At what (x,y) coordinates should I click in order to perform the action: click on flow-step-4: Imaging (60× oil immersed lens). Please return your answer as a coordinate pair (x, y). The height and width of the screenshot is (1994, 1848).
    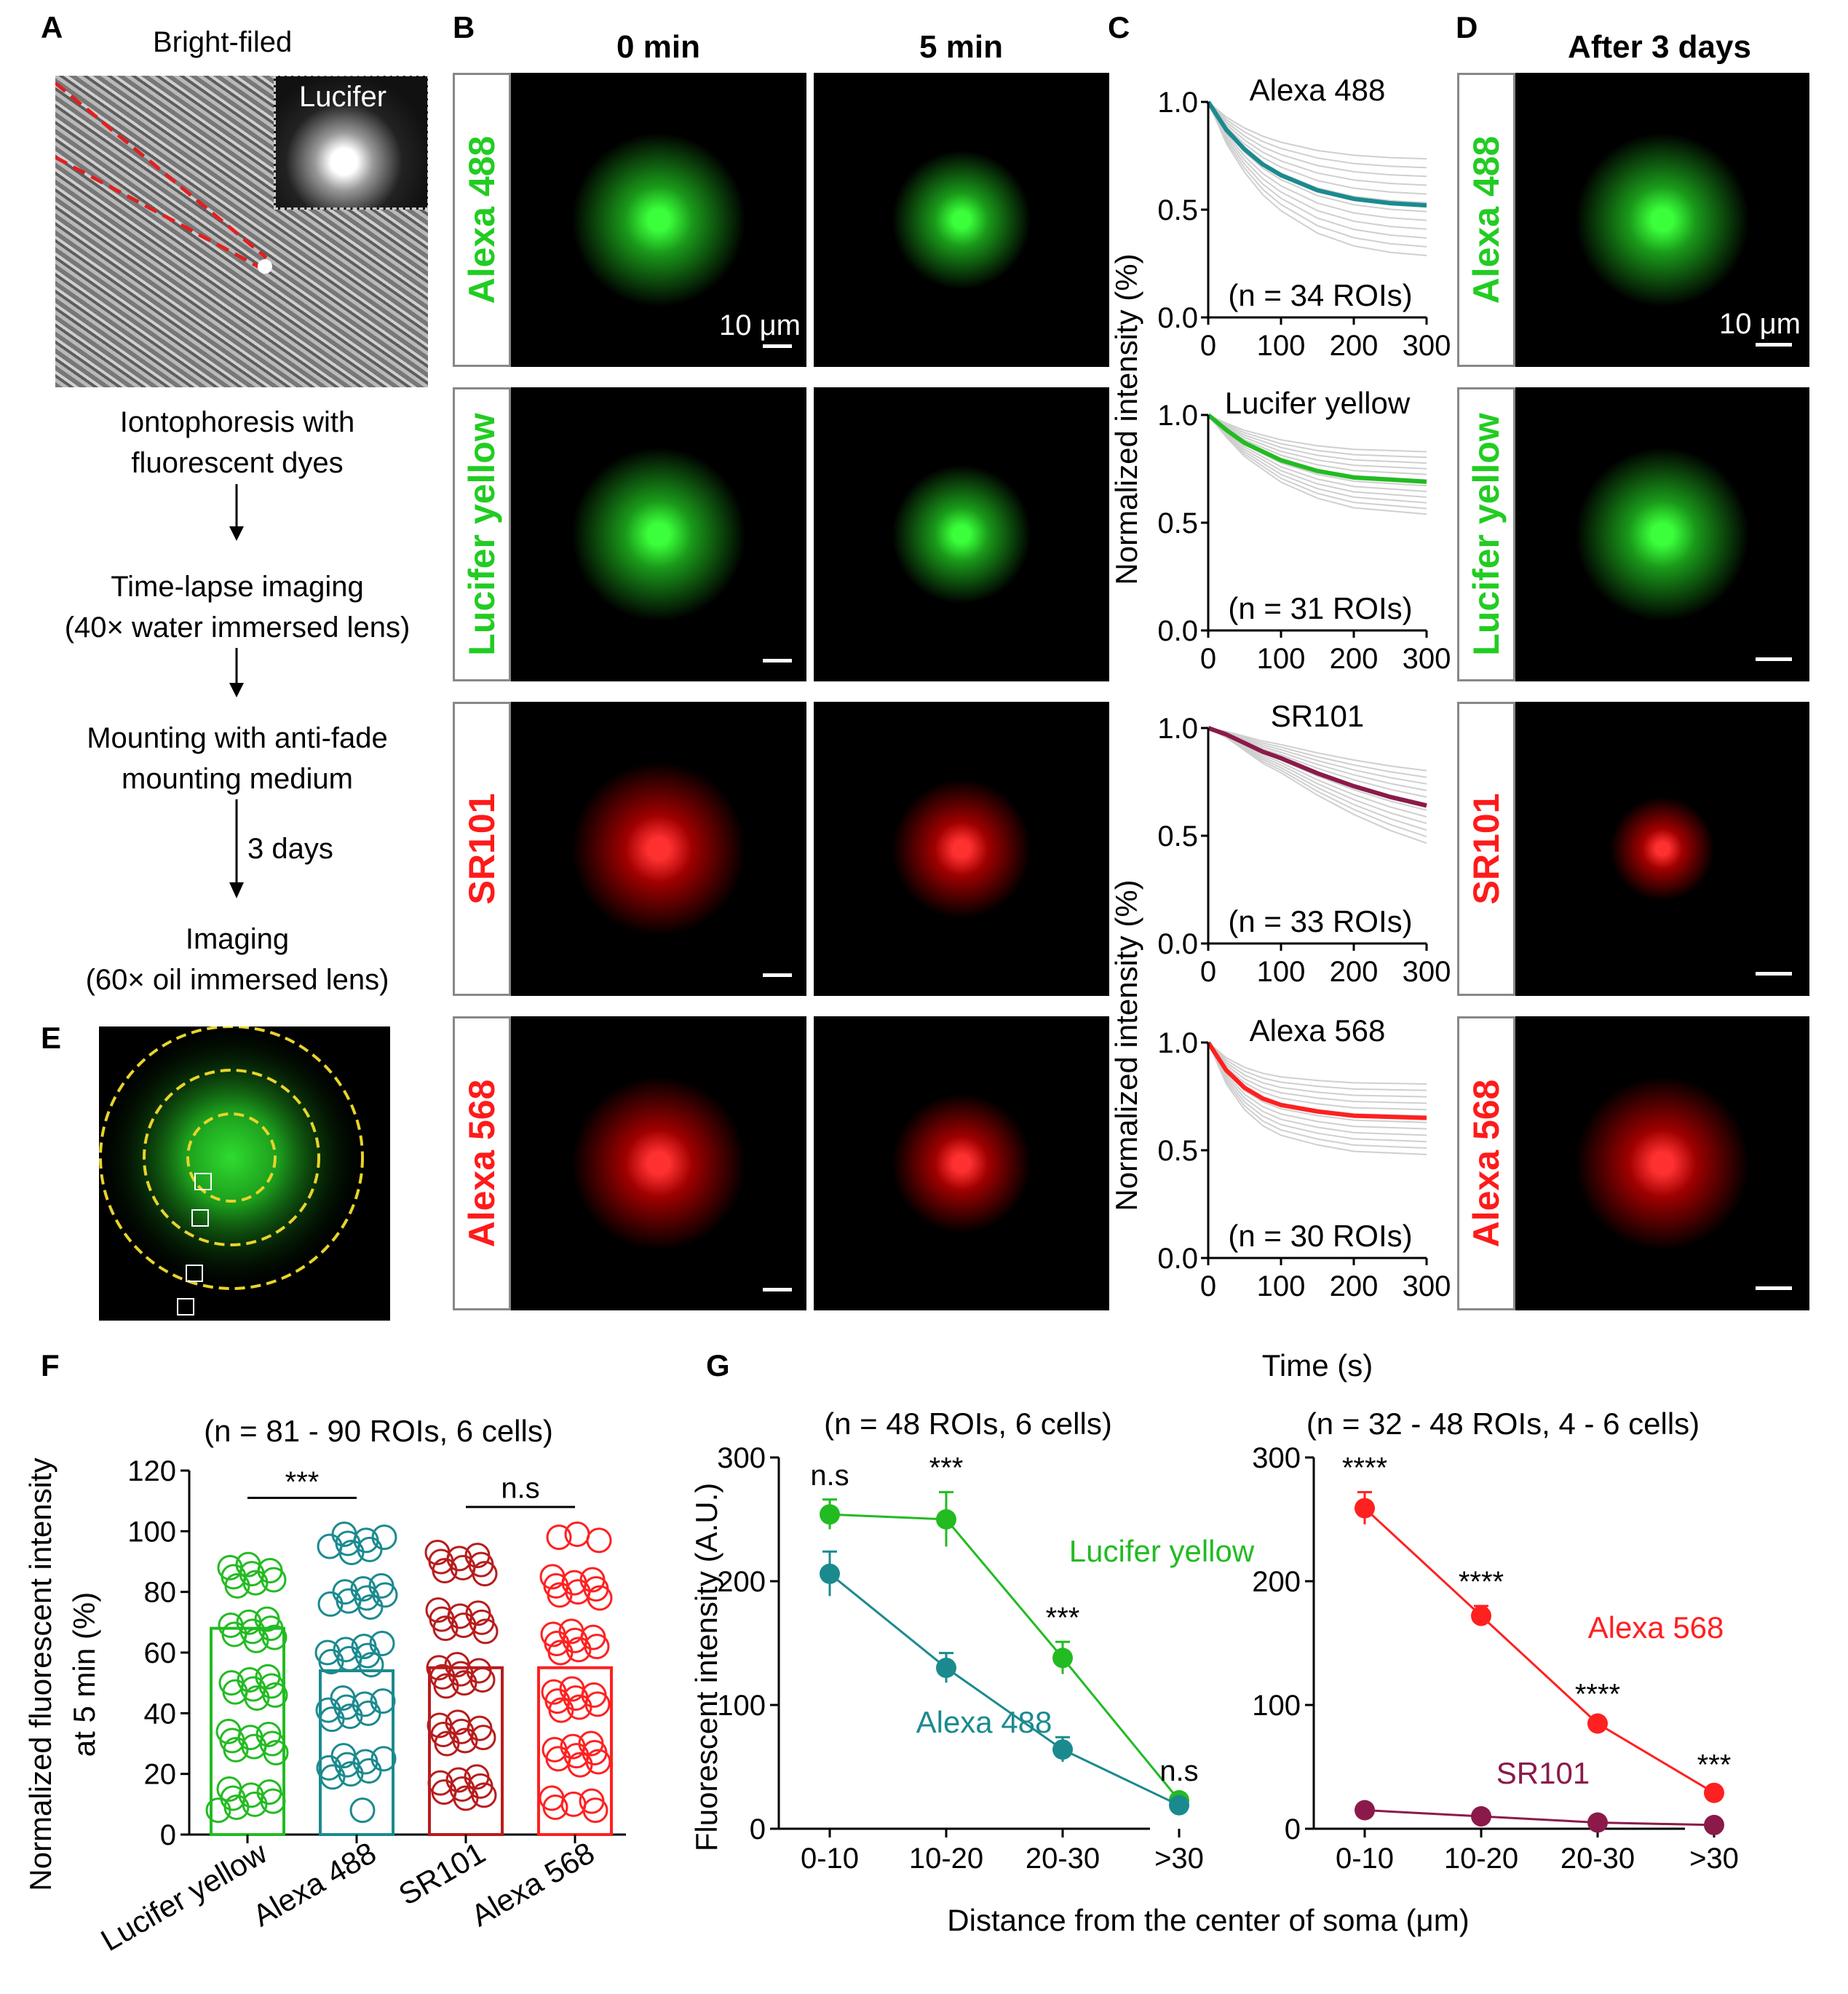
    Looking at the image, I should click on (237, 959).